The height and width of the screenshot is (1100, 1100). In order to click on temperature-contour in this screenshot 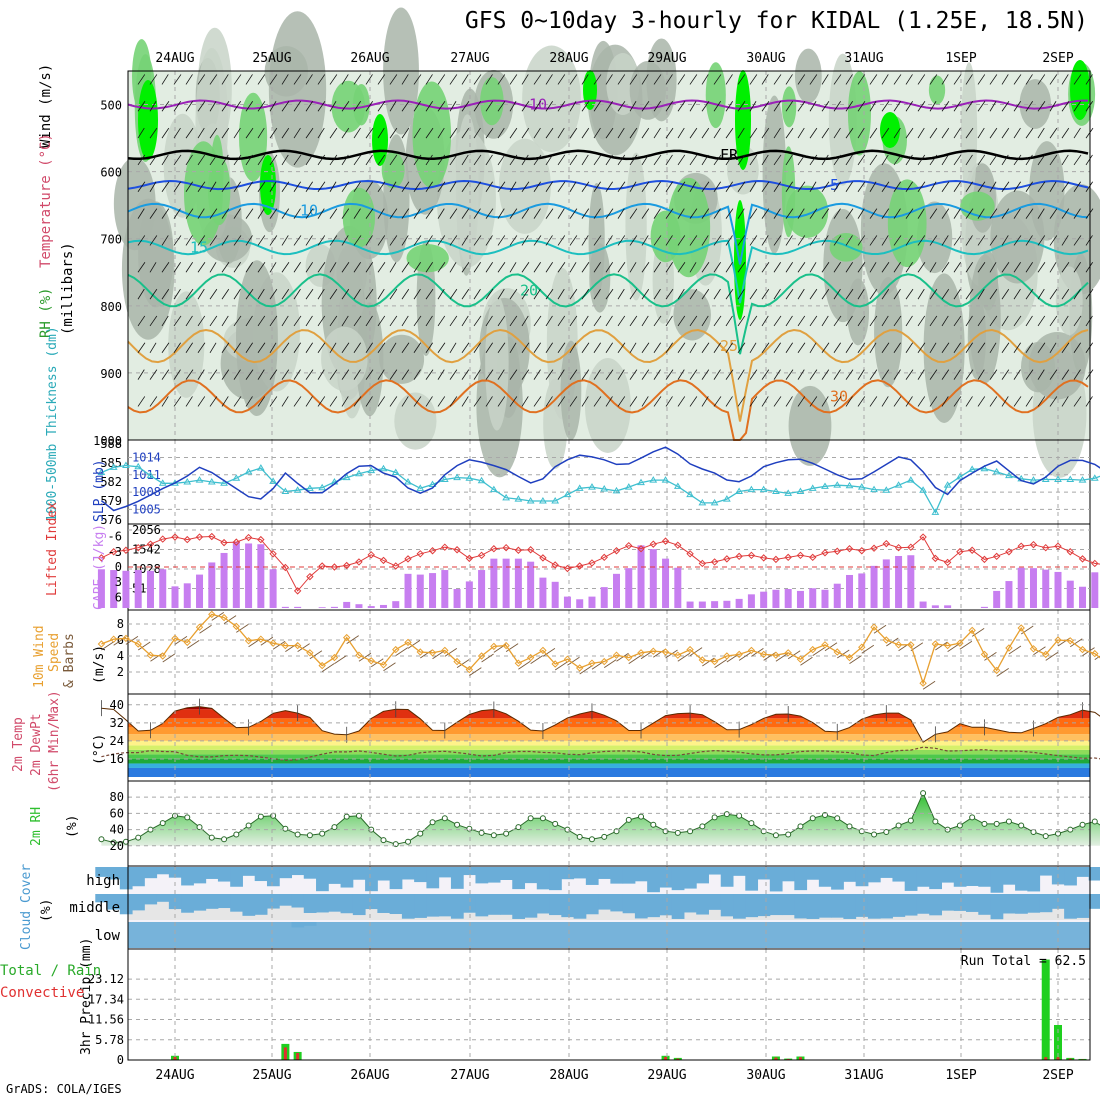, I will do `click(608, 271)`.